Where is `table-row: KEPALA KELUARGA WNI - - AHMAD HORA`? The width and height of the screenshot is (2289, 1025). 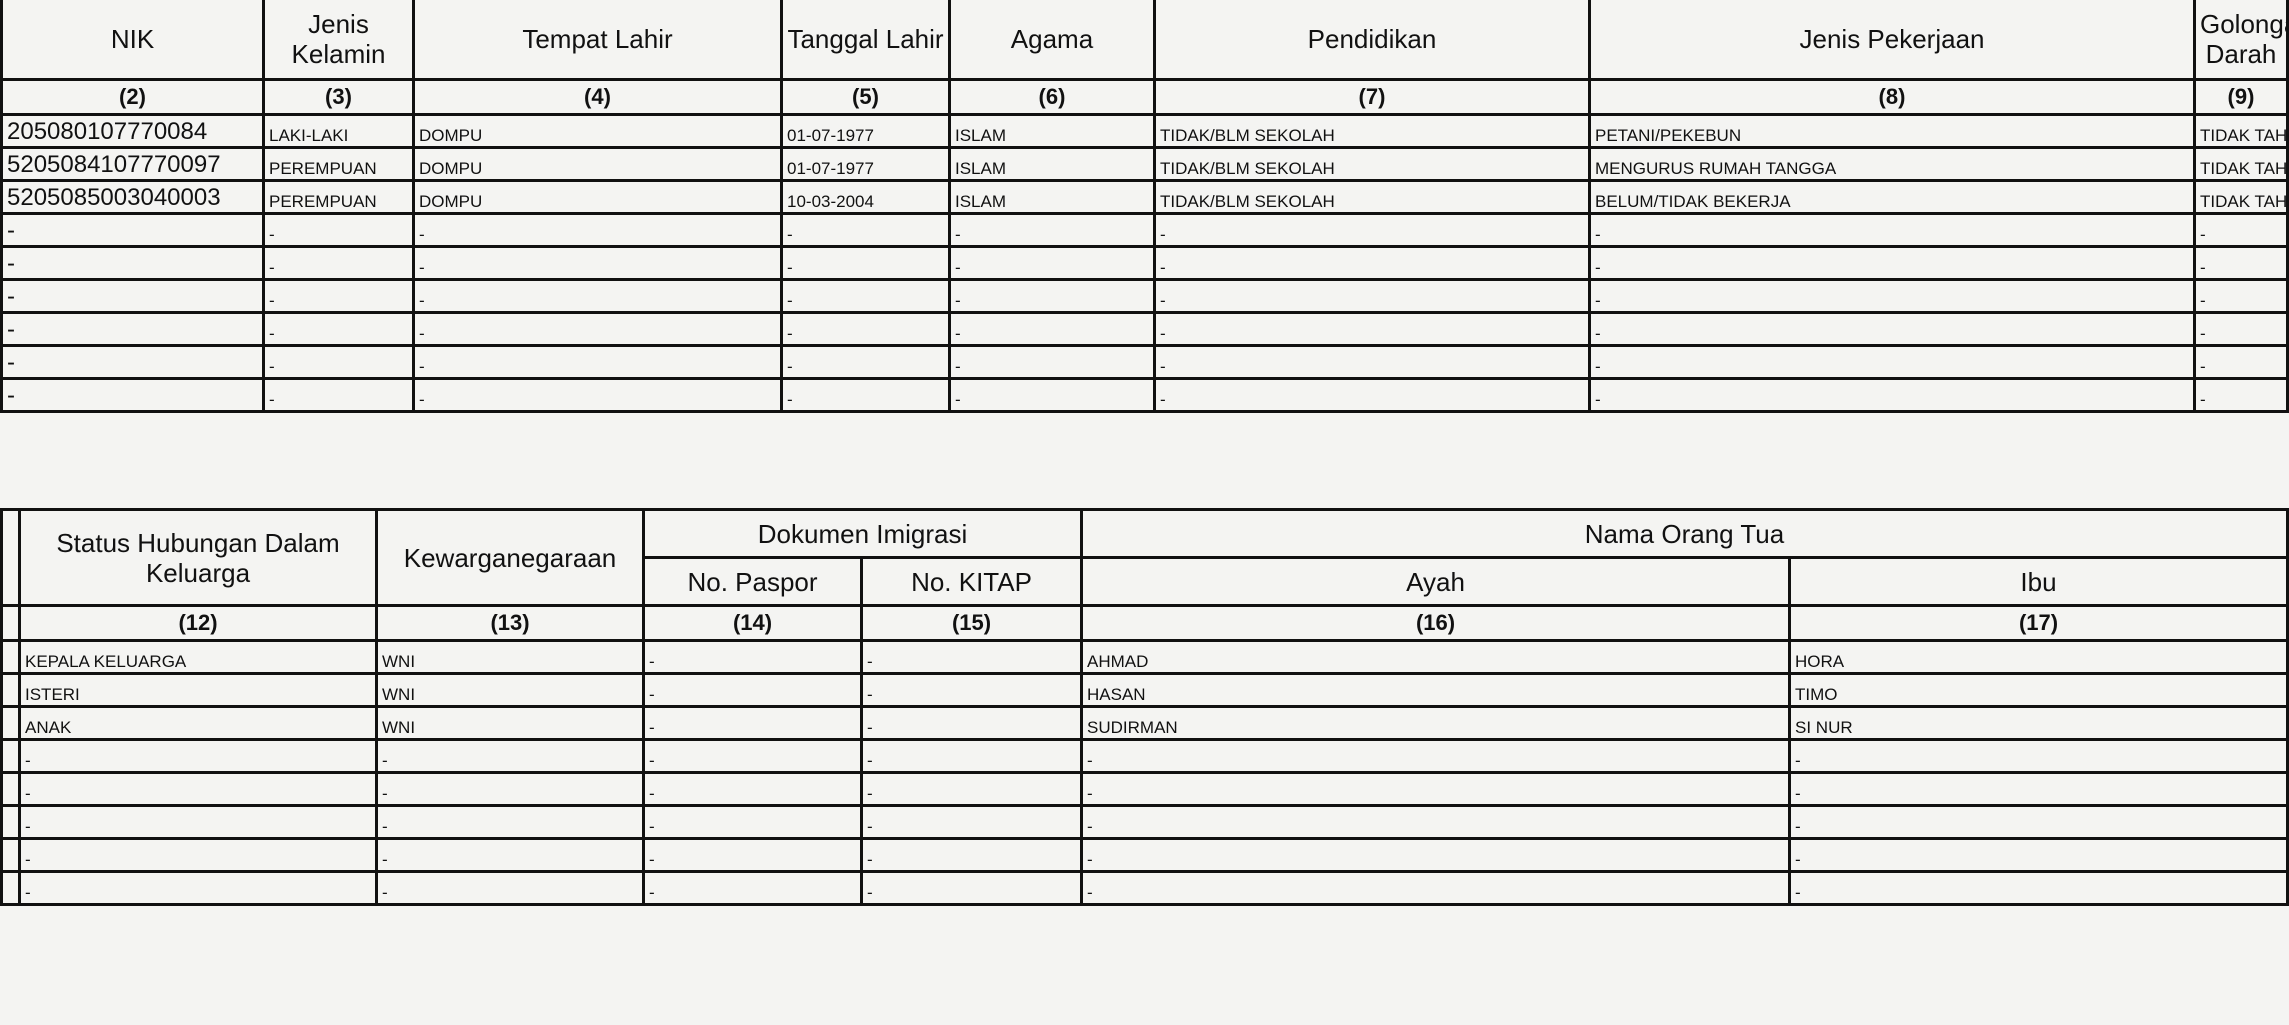 table-row: KEPALA KELUARGA WNI - - AHMAD HORA is located at coordinates (1144, 657).